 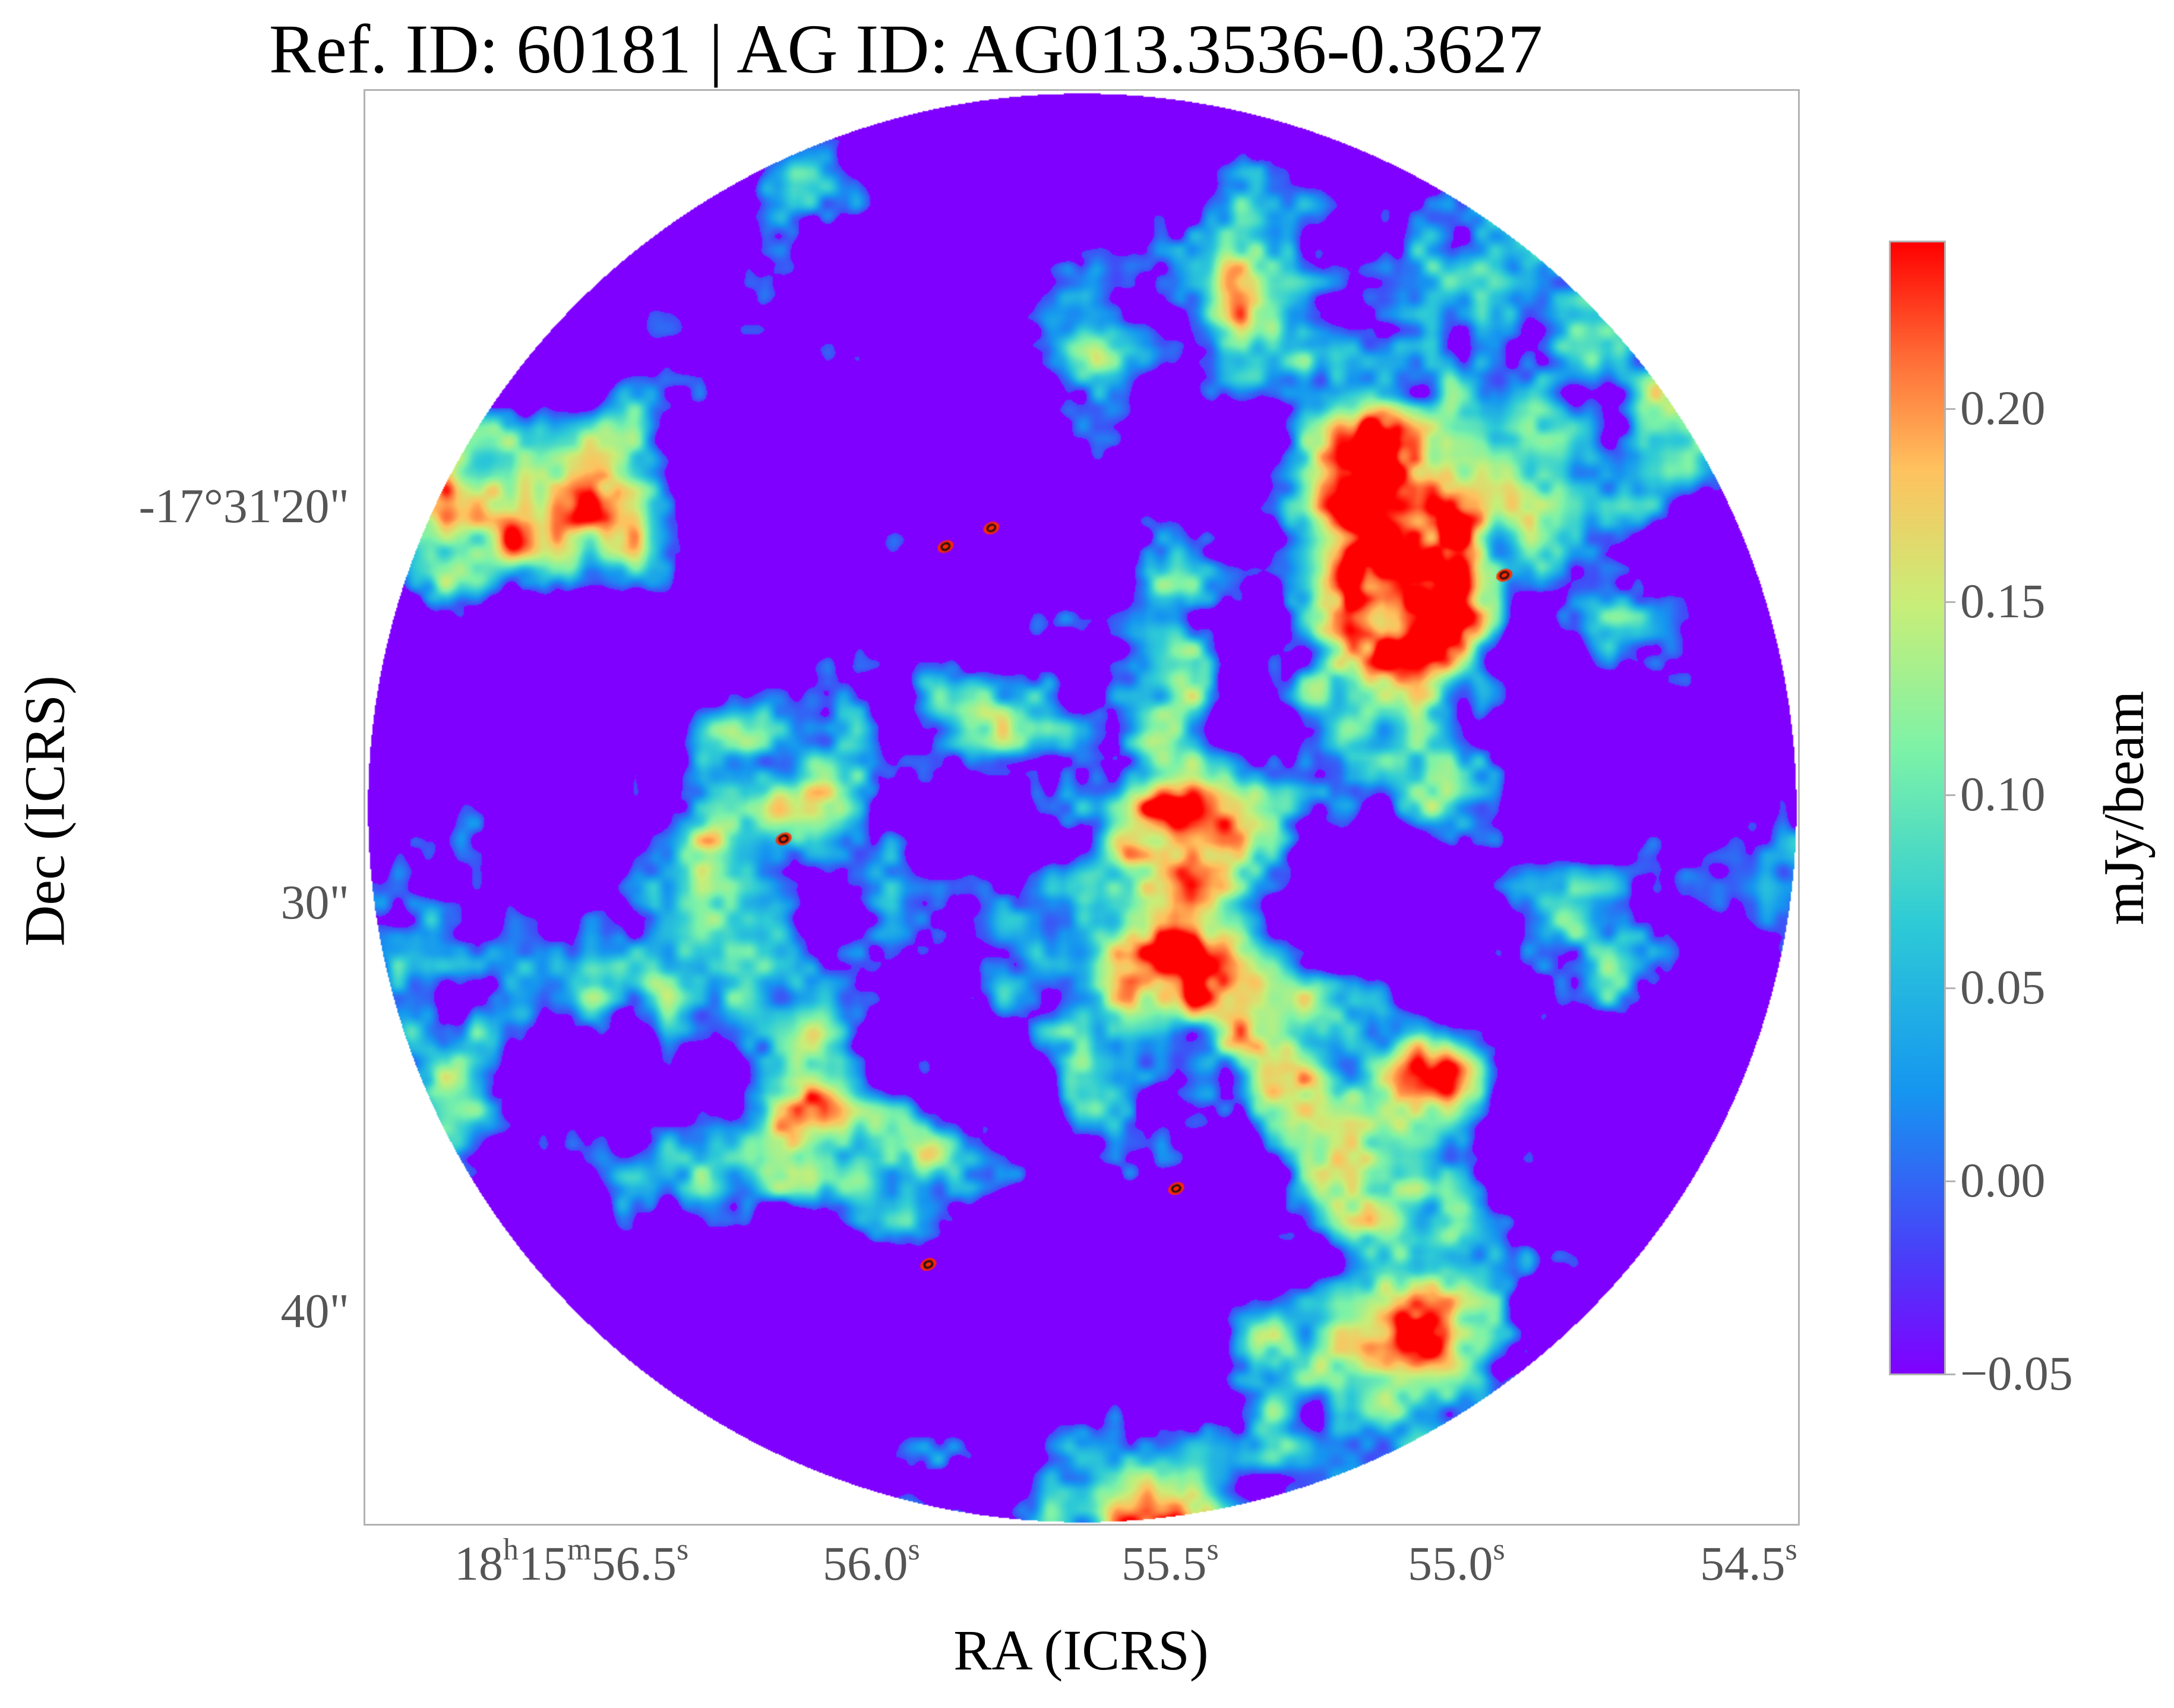 I want to click on dec-tick-label: 30", so click(x=315, y=902).